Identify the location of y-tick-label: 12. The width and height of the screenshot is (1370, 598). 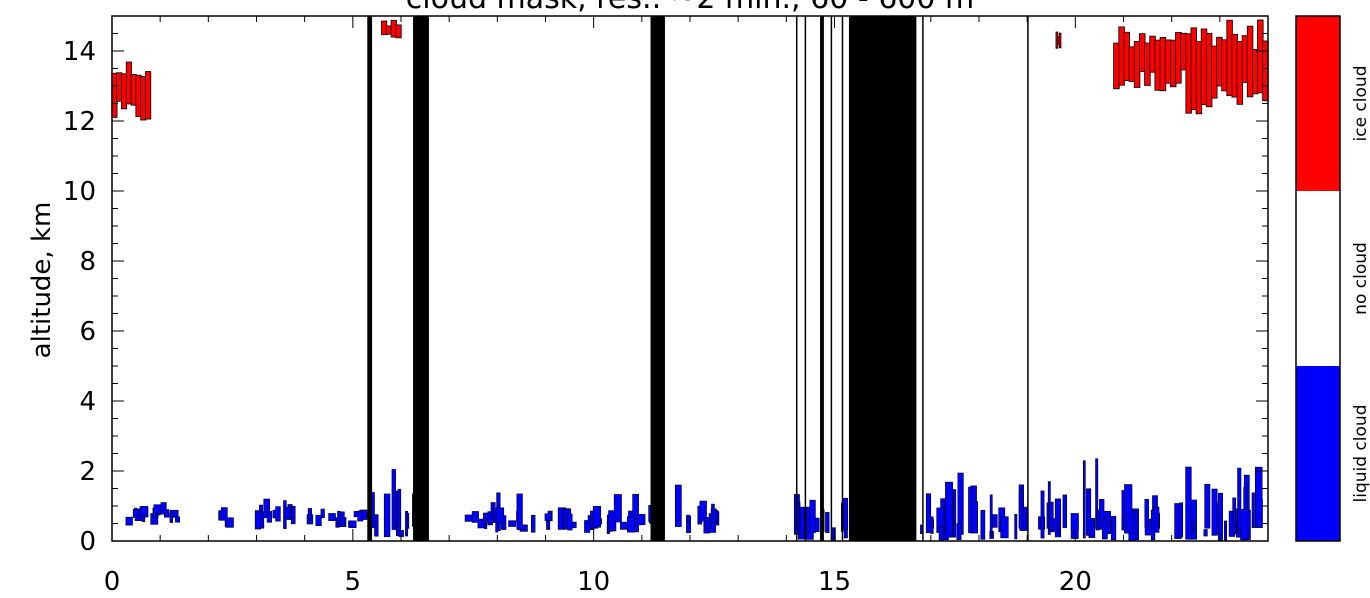
(79, 122).